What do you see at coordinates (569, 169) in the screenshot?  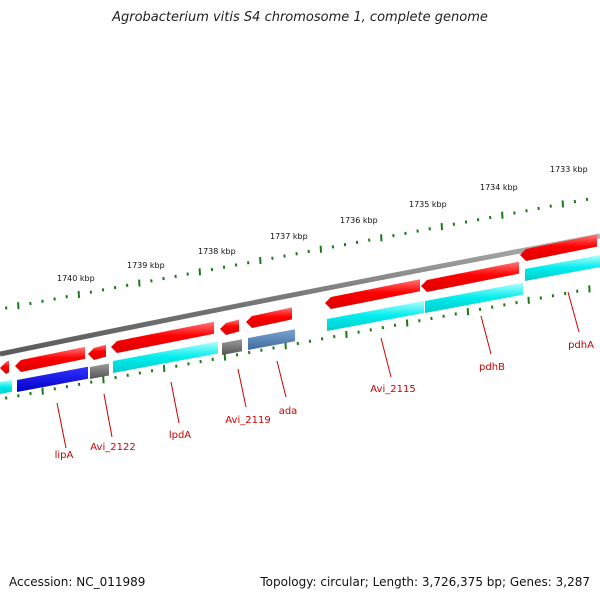 I see `kbp-label: 1733 kbp` at bounding box center [569, 169].